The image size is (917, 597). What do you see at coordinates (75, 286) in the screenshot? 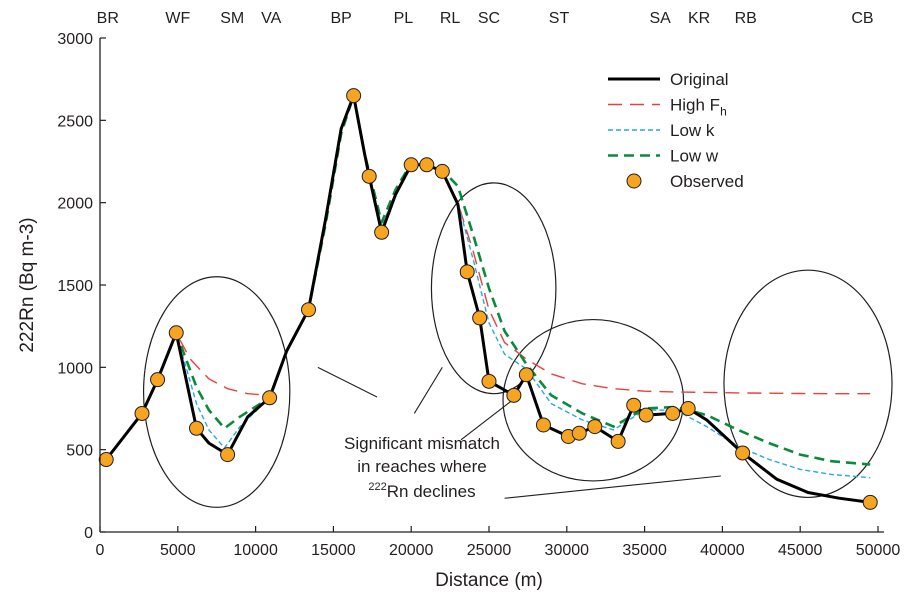
I see `y-tick-label: 1500` at bounding box center [75, 286].